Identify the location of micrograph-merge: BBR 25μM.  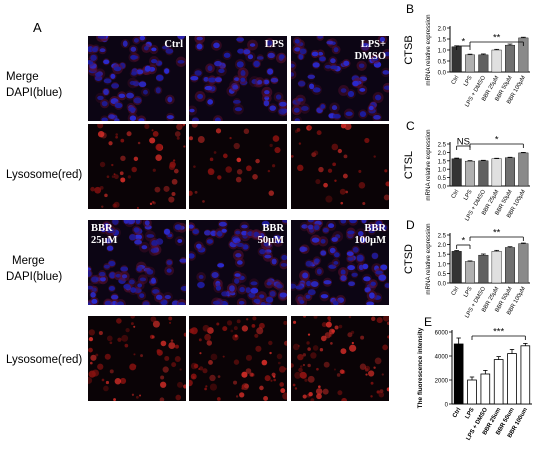
(137, 262).